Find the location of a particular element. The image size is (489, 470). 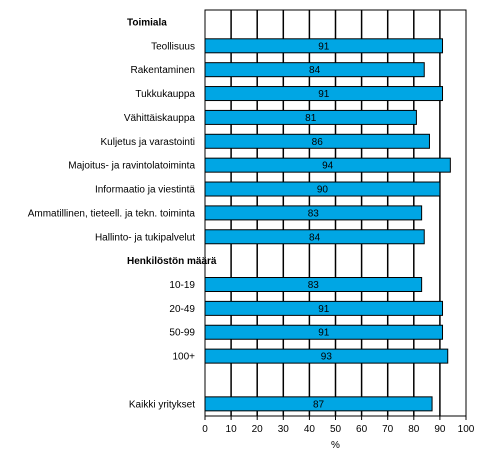

value-label: 90 is located at coordinates (323, 190).